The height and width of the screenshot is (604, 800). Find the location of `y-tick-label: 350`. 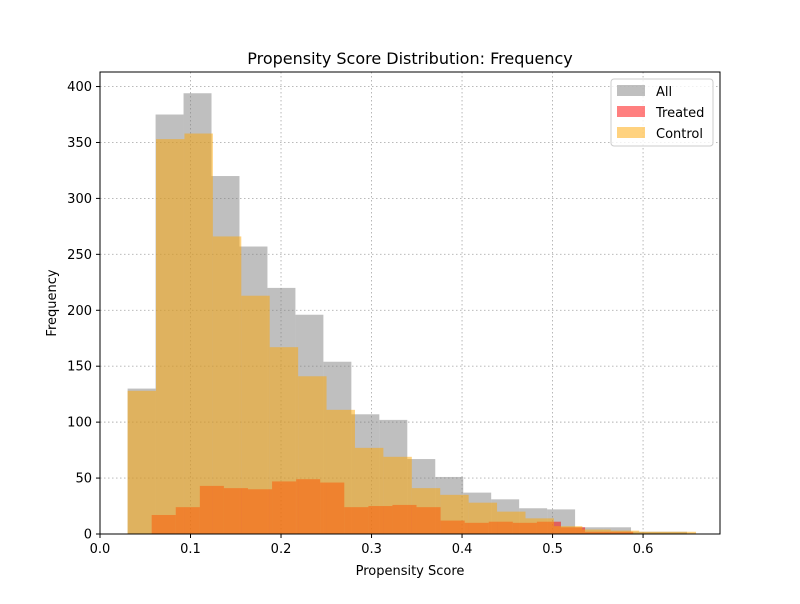

y-tick-label: 350 is located at coordinates (79, 143).